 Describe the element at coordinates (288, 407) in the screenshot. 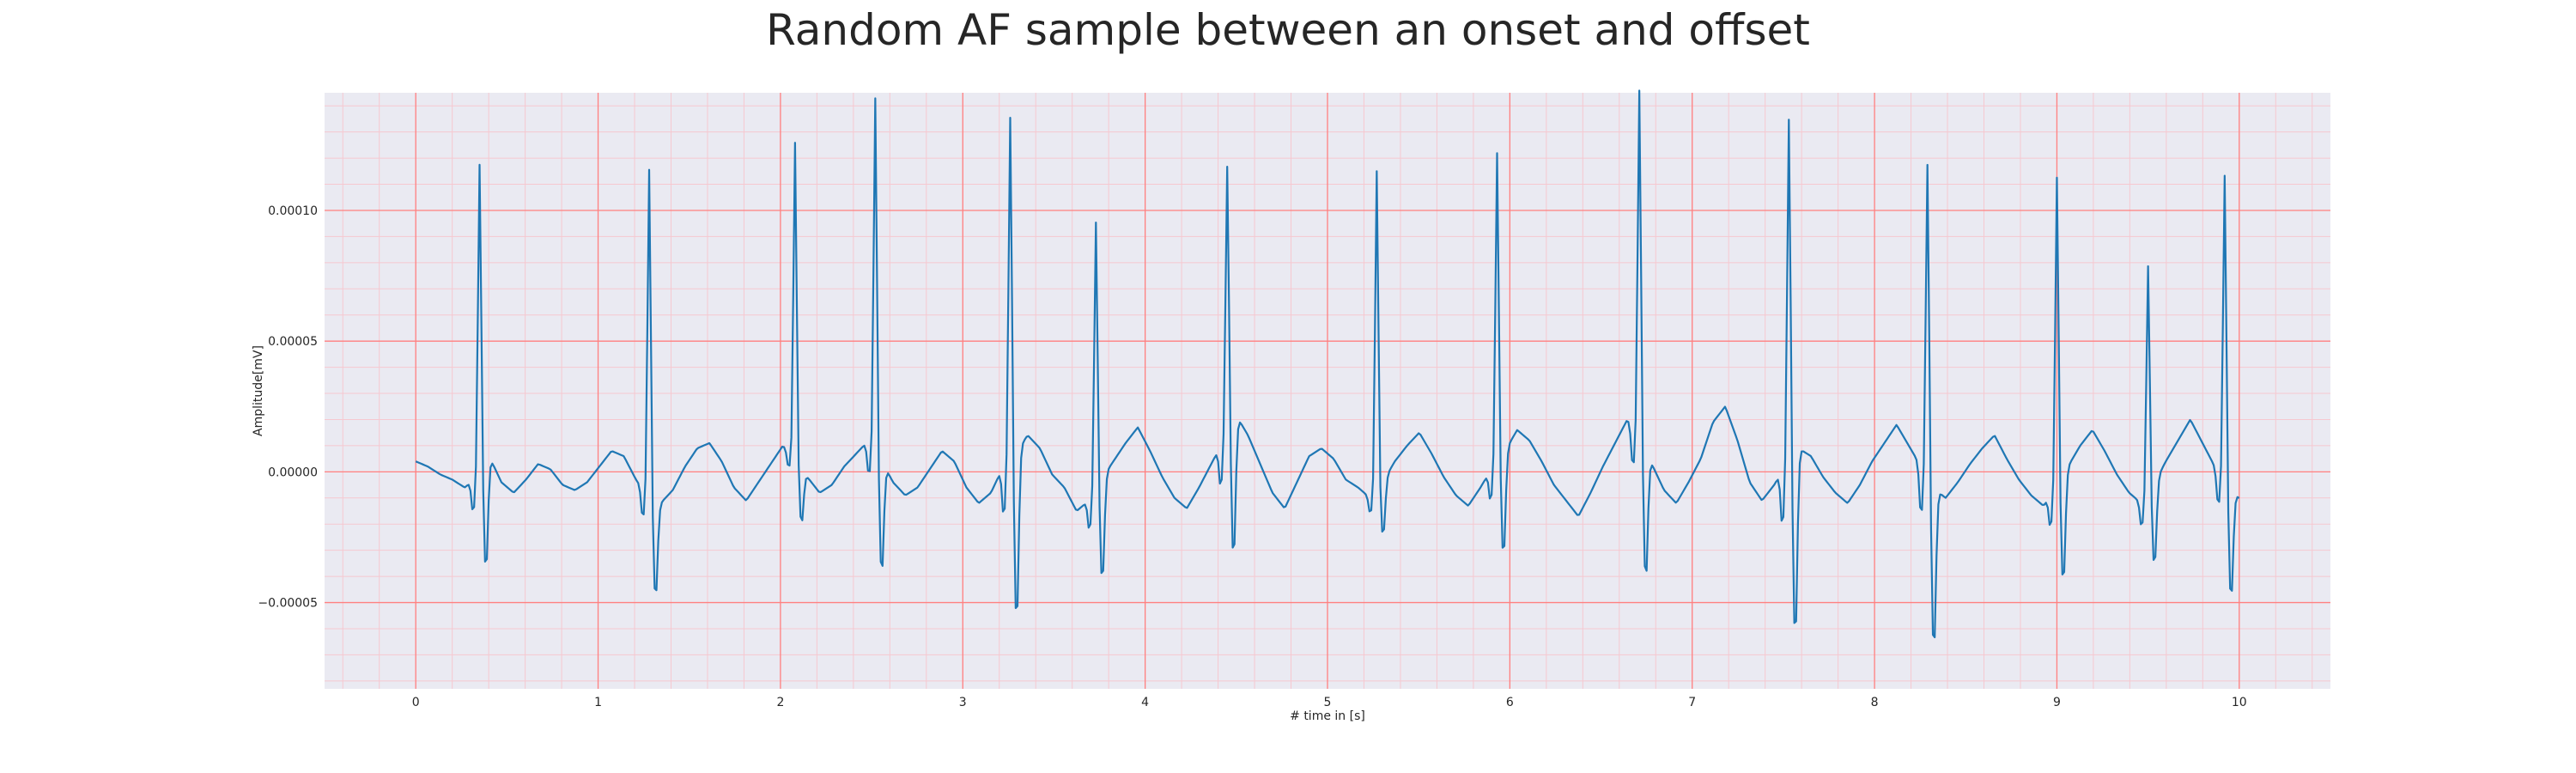

I see `y-axis-ticks: −0.00005 0.00000 0.00005 0.00010` at that location.